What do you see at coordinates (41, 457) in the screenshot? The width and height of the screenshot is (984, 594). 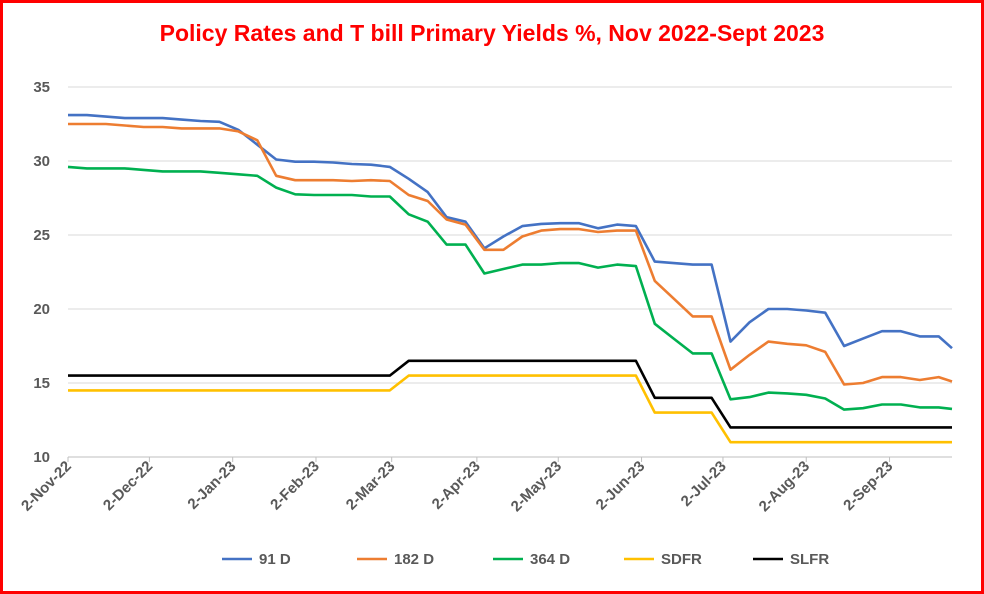 I see `y-tick-label: 10` at bounding box center [41, 457].